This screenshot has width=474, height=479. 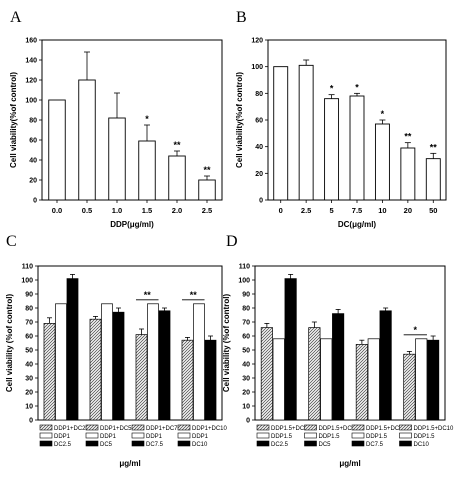 I want to click on x-tick-label: 50, so click(x=433, y=210).